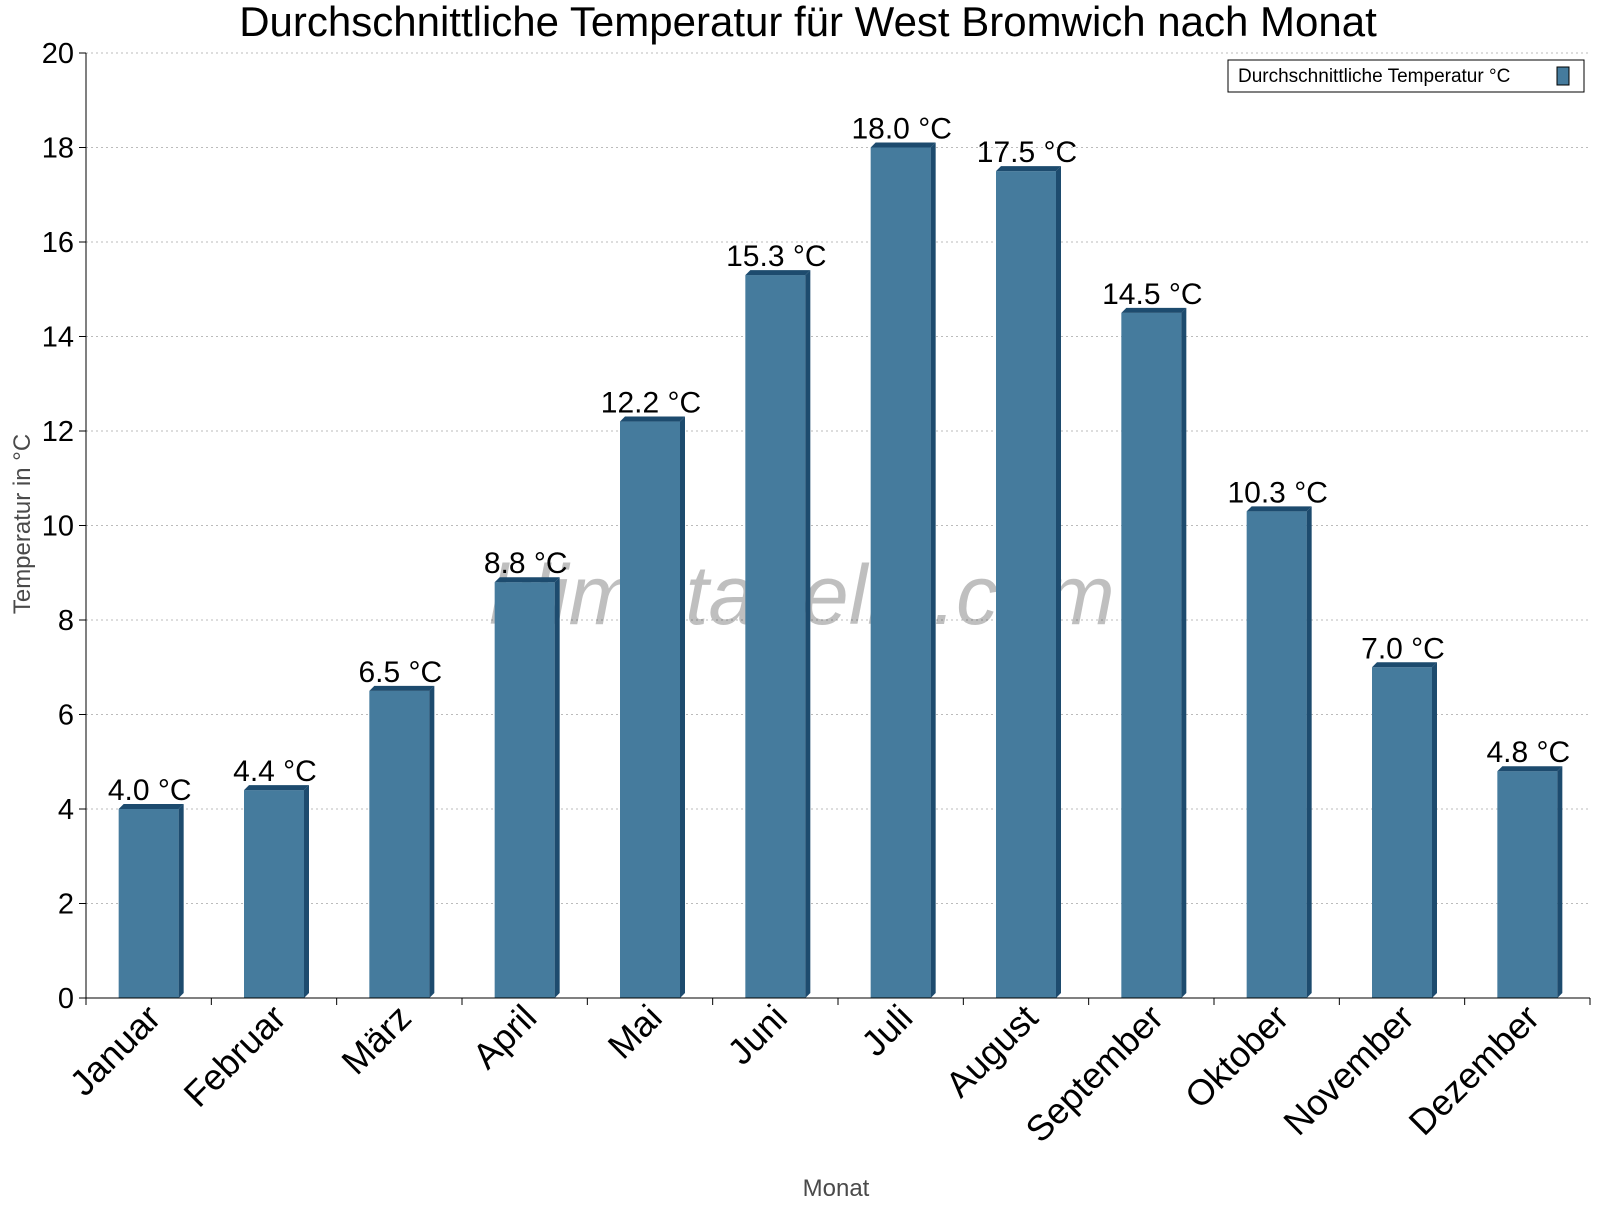 The height and width of the screenshot is (1205, 1600). I want to click on legend-box, so click(1406, 76).